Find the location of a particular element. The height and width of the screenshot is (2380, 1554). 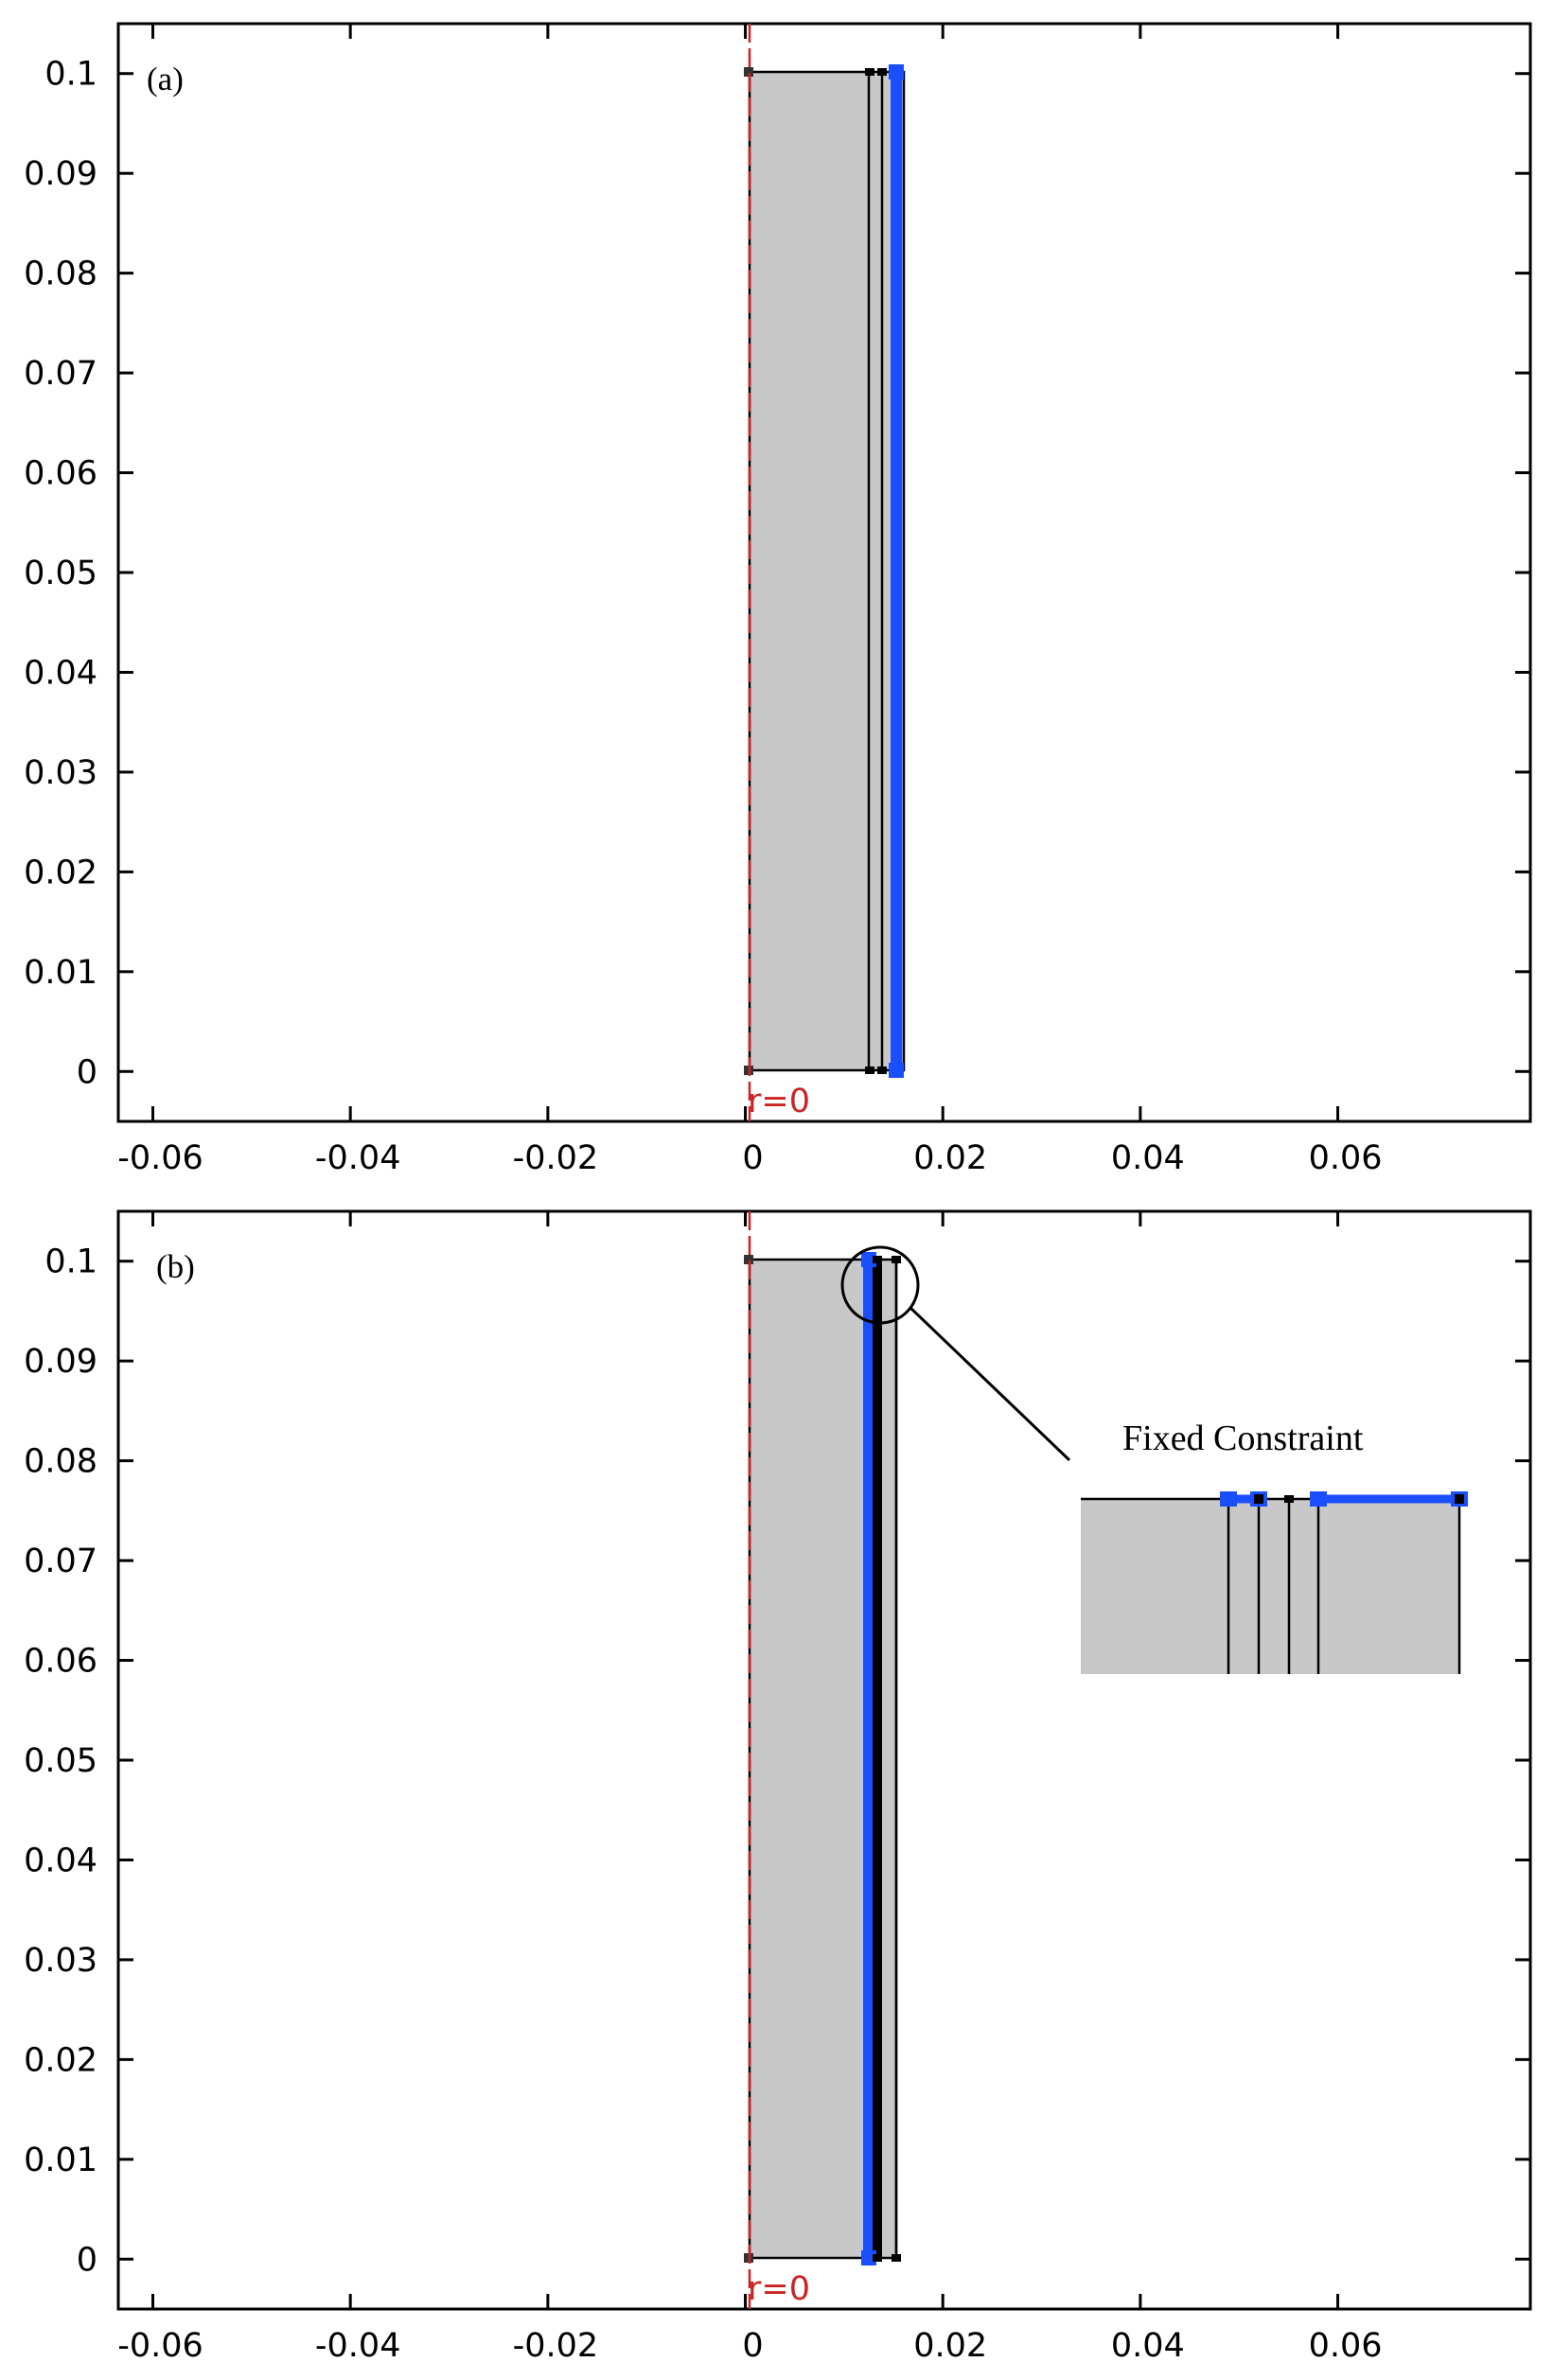

callout-circle is located at coordinates (880, 1285).